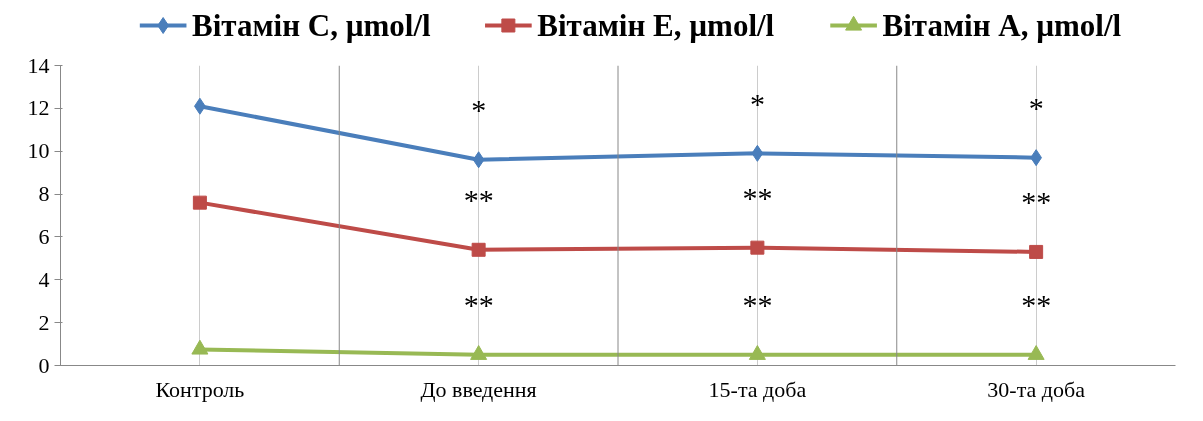  What do you see at coordinates (757, 389) in the screenshot?
I see `x-tick-label: 15-та доба` at bounding box center [757, 389].